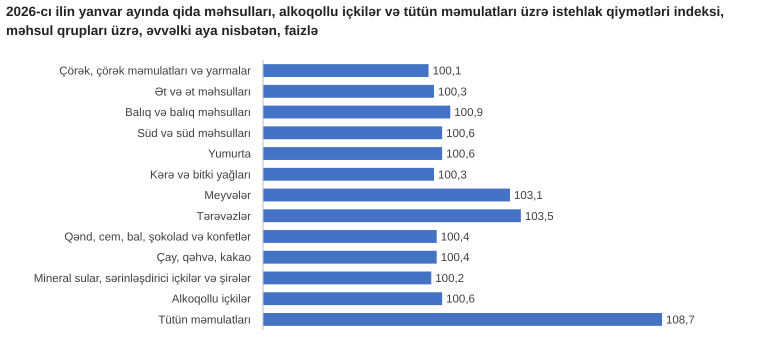 This screenshot has height=354, width=776. I want to click on y-tick-label: Balıq və balıq məhsulları, so click(188, 113).